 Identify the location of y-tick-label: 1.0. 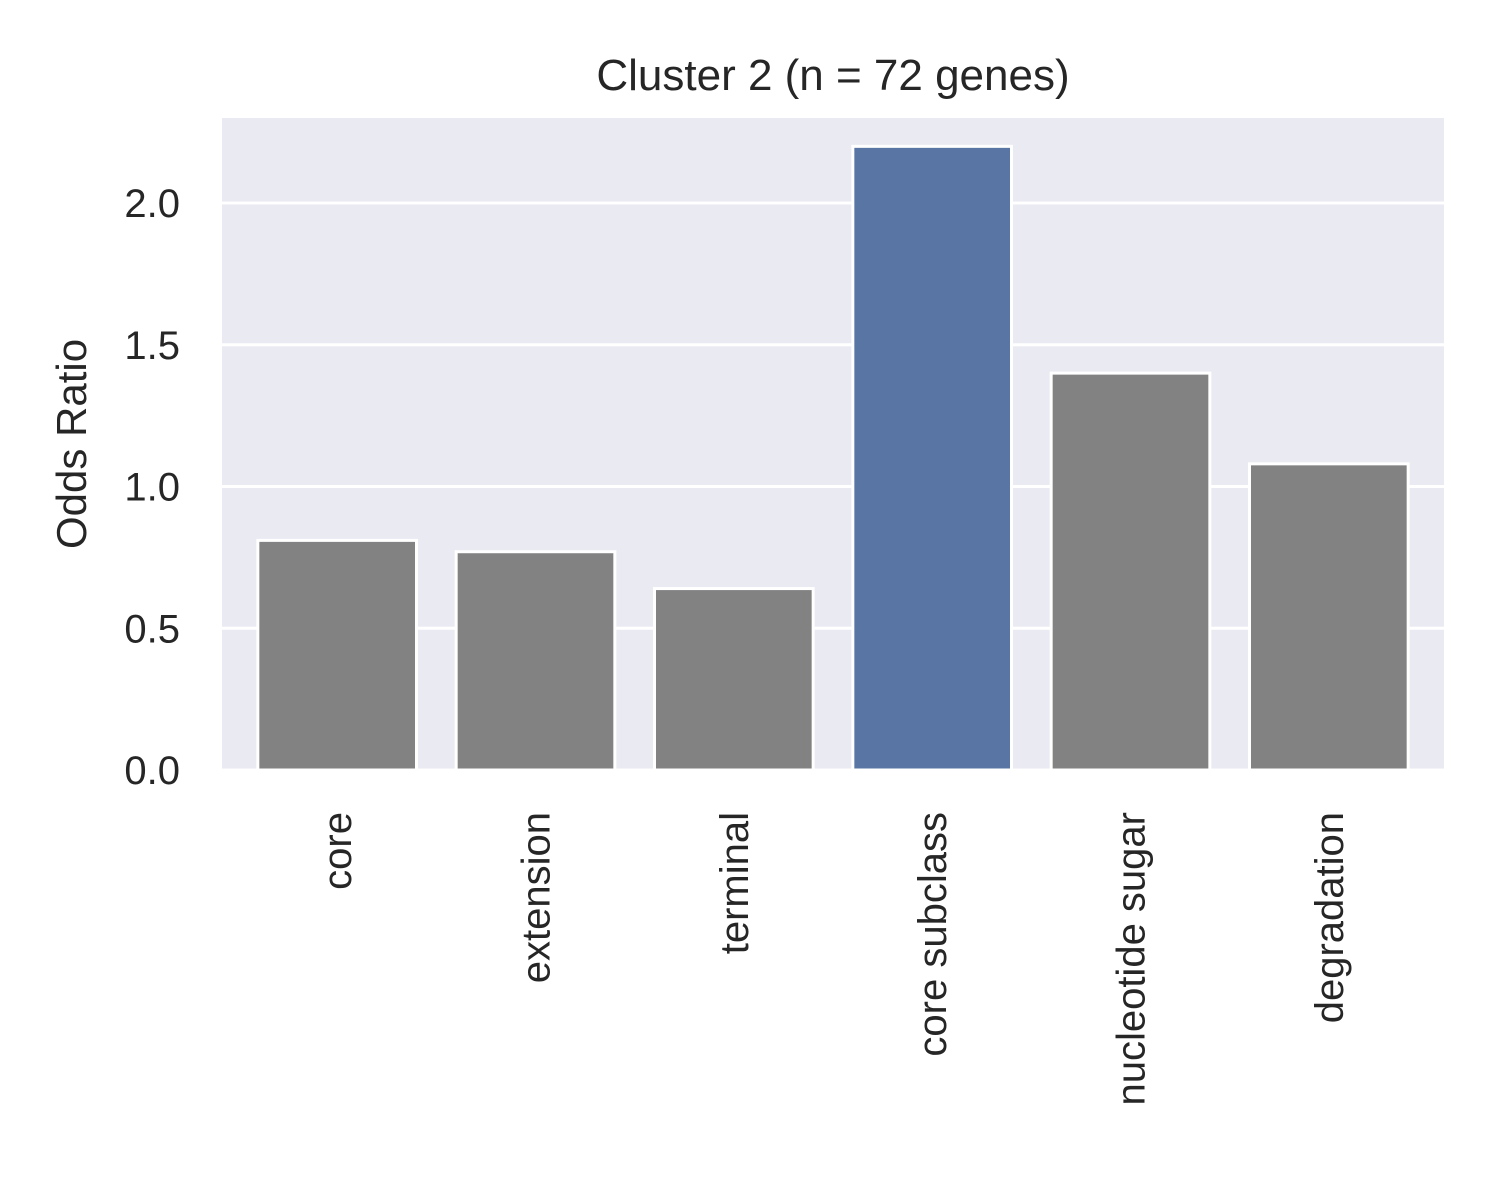
(152, 488).